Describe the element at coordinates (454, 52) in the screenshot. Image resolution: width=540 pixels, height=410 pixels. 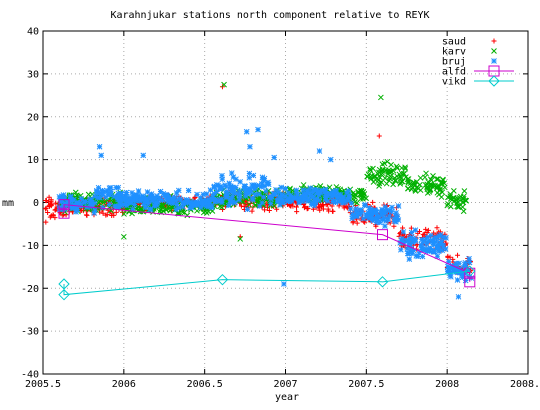
I see `legend-label-karv: karv` at that location.